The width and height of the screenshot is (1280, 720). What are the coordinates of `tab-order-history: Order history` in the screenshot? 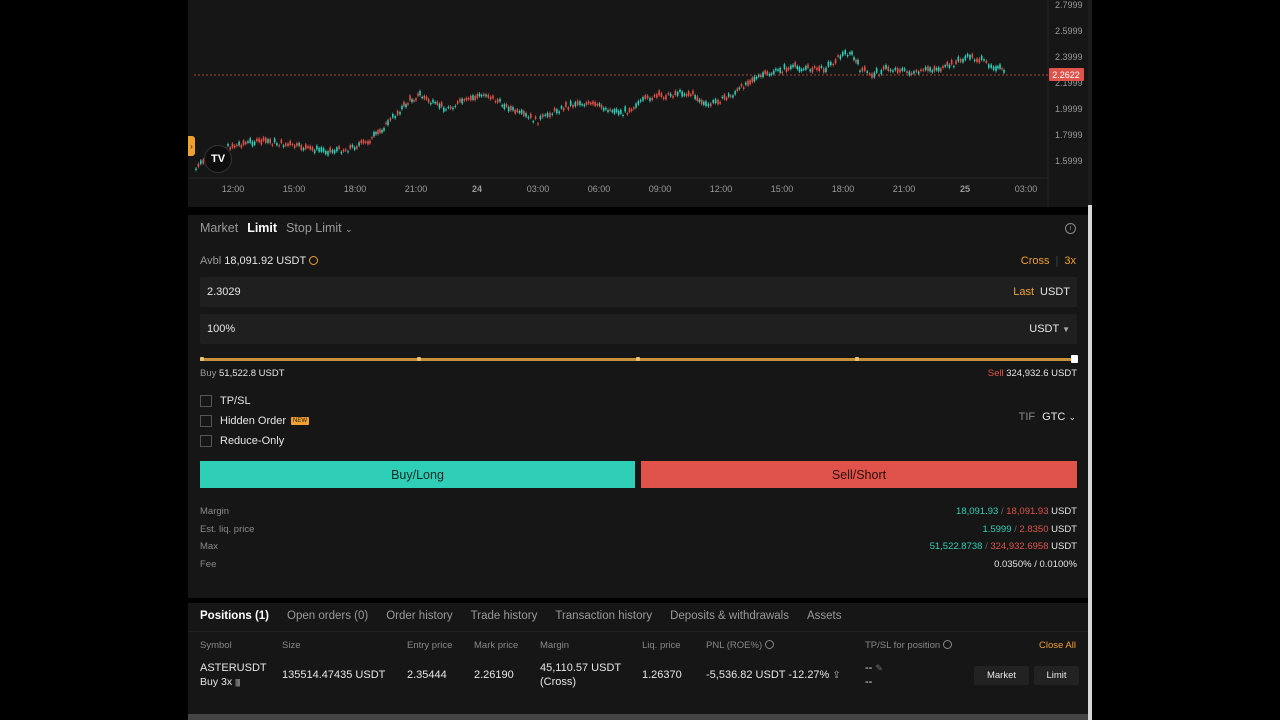 It's located at (419, 616).